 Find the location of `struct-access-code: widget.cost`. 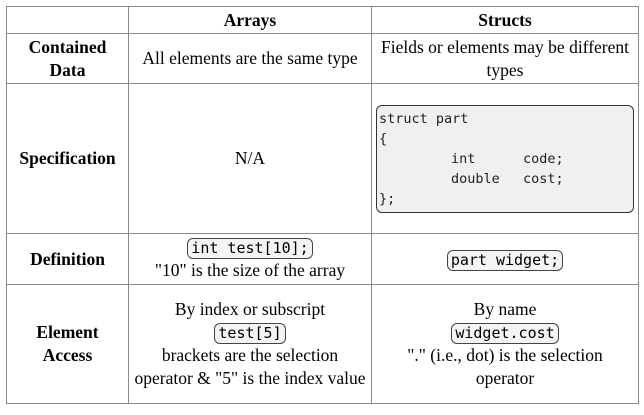

struct-access-code: widget.cost is located at coordinates (505, 333).